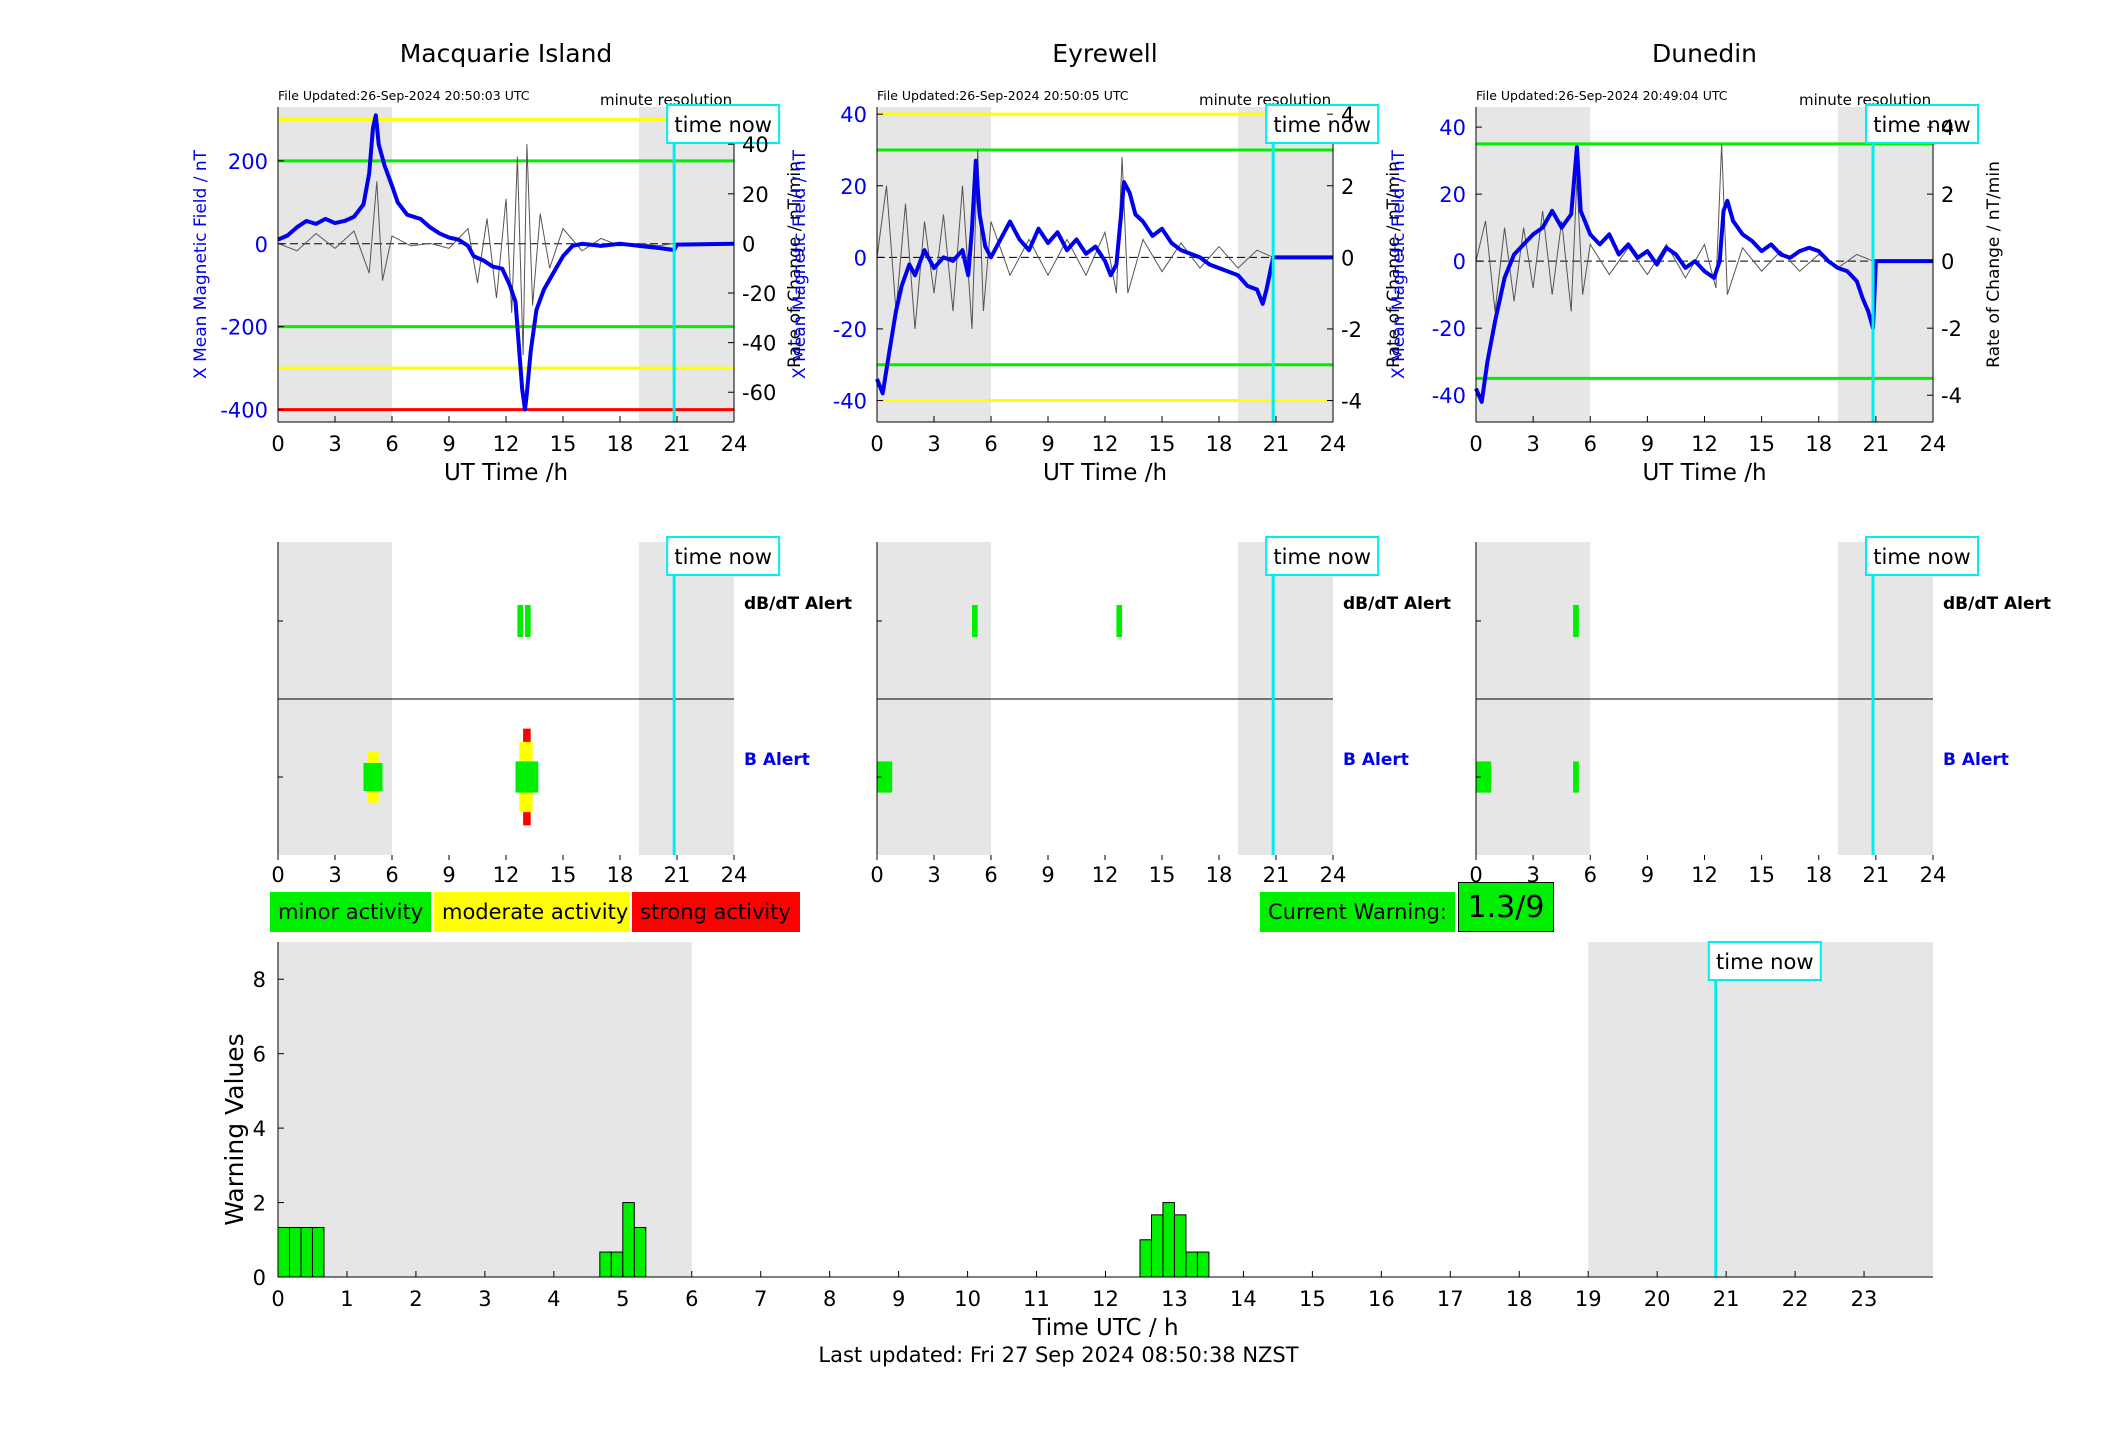  I want to click on panel-2-time-now-label: time now, so click(1321, 125).